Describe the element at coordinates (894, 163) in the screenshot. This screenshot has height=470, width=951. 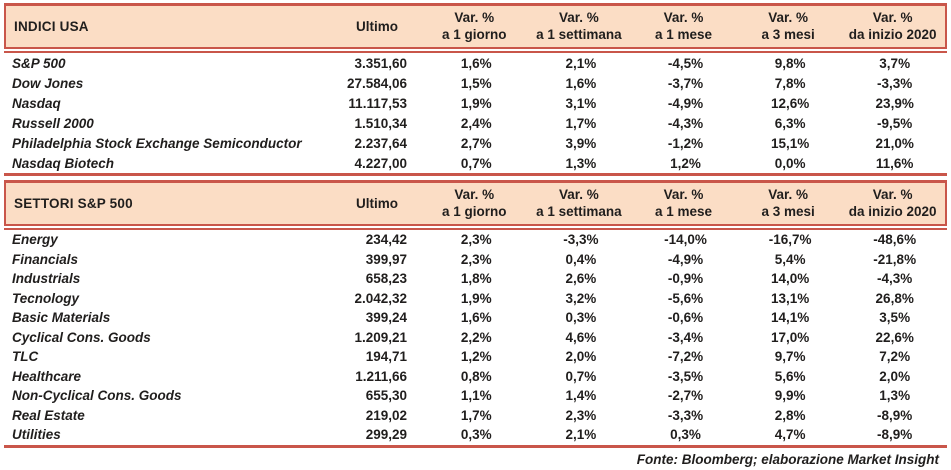
I see `var-value: 11,6%` at that location.